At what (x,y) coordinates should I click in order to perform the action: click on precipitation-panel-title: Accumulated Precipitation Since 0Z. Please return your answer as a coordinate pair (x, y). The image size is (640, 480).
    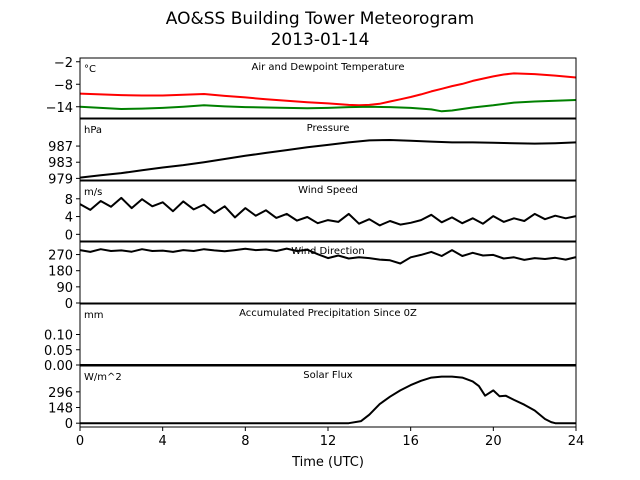
    Looking at the image, I should click on (328, 313).